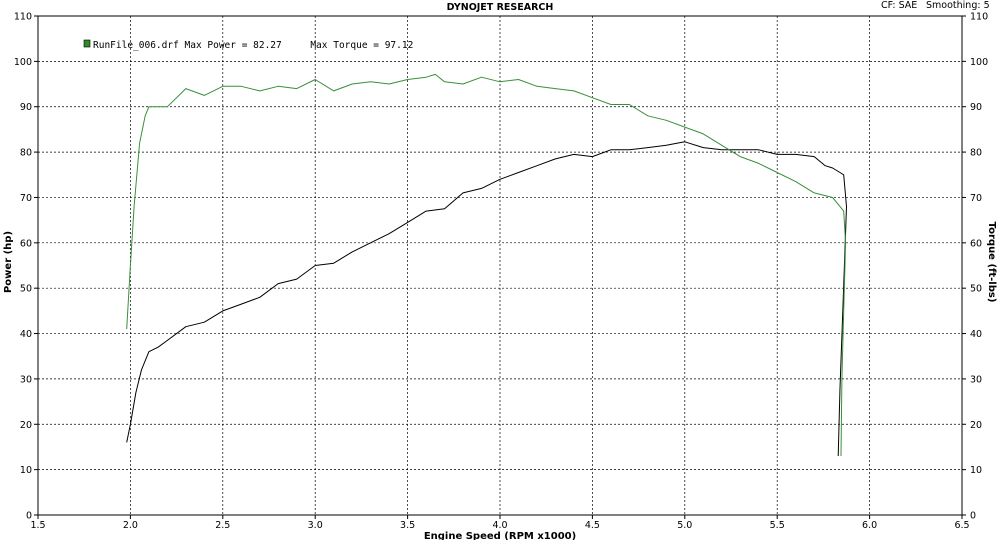 This screenshot has width=1000, height=544. Describe the element at coordinates (976, 470) in the screenshot. I see `y-right-tick-label: 10` at that location.